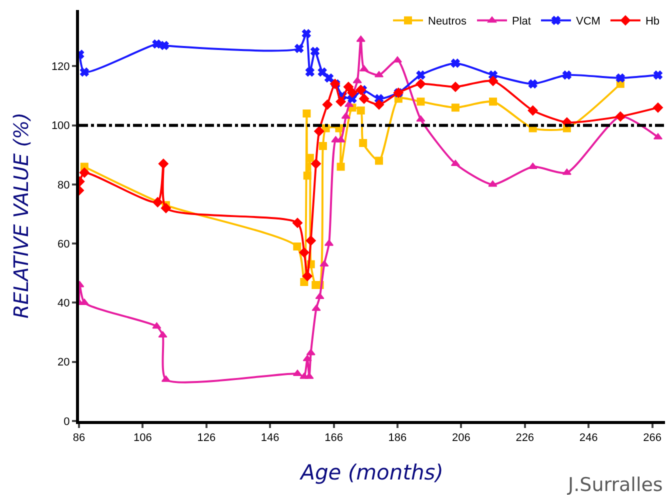 The width and height of the screenshot is (671, 495). What do you see at coordinates (652, 438) in the screenshot?
I see `x-tick-label: 266` at bounding box center [652, 438].